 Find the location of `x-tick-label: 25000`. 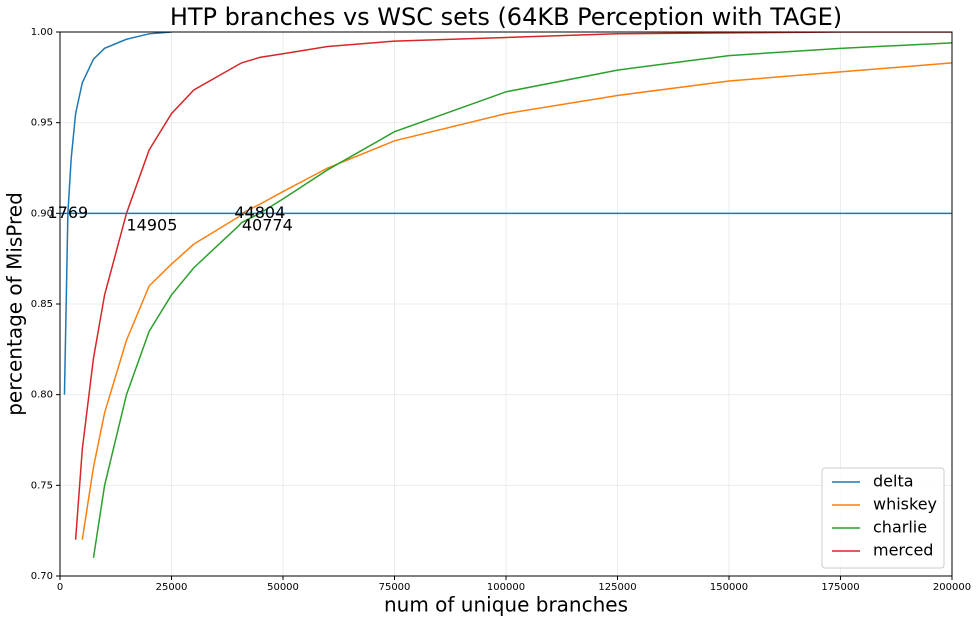

x-tick-label: 25000 is located at coordinates (172, 587).